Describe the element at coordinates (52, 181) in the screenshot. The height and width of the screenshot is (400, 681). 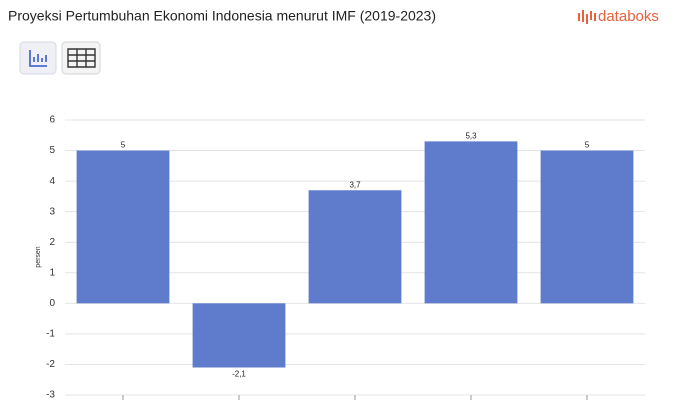
I see `y-tick-label: 4` at that location.